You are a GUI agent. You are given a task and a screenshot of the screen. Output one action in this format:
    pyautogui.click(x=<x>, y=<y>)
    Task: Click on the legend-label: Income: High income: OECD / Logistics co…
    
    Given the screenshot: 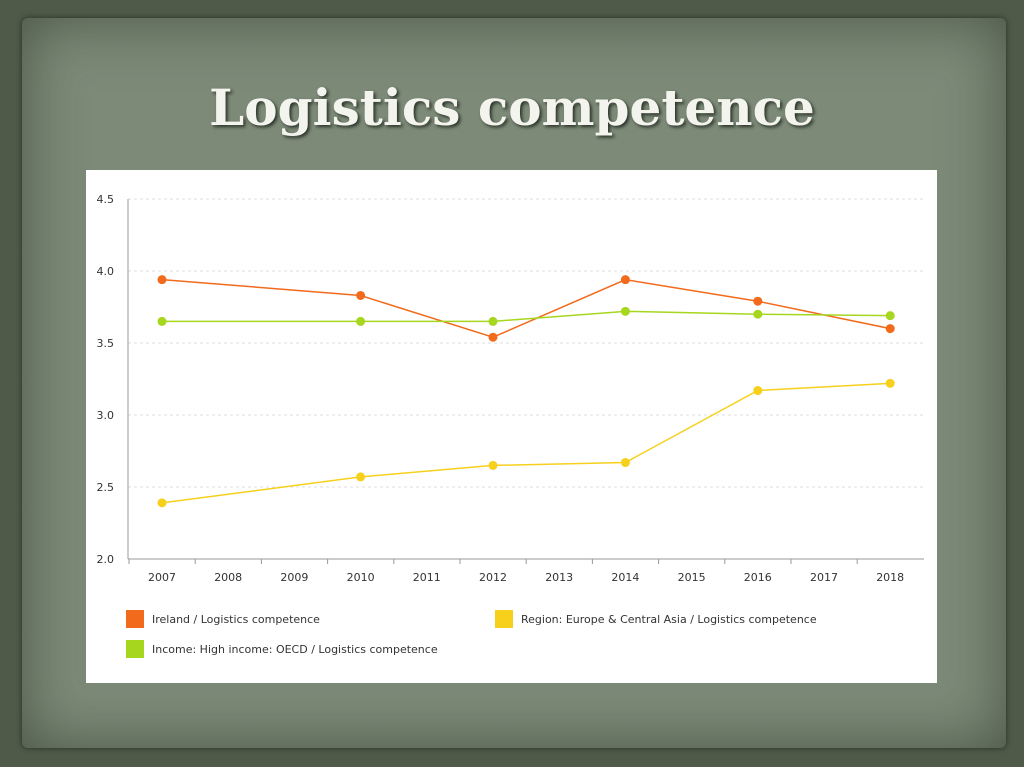 What is the action you would take?
    pyautogui.click(x=295, y=649)
    